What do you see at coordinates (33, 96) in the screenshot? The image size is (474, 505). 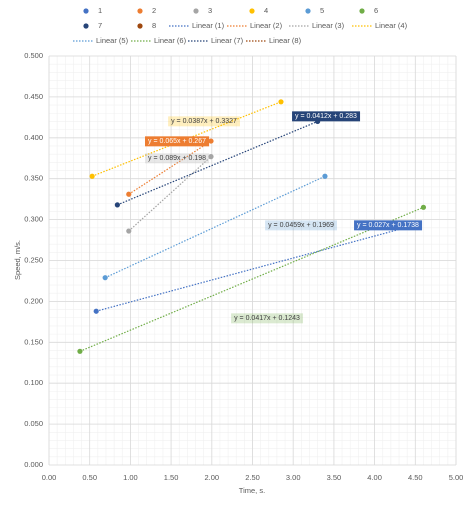 I see `y-tick-label: 0.450` at bounding box center [33, 96].